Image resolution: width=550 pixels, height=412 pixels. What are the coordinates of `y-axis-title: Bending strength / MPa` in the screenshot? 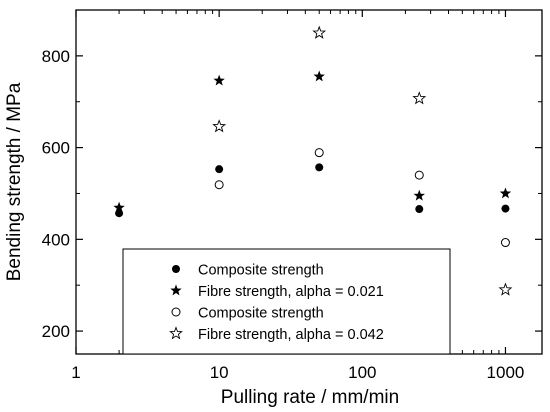 It's located at (14, 181).